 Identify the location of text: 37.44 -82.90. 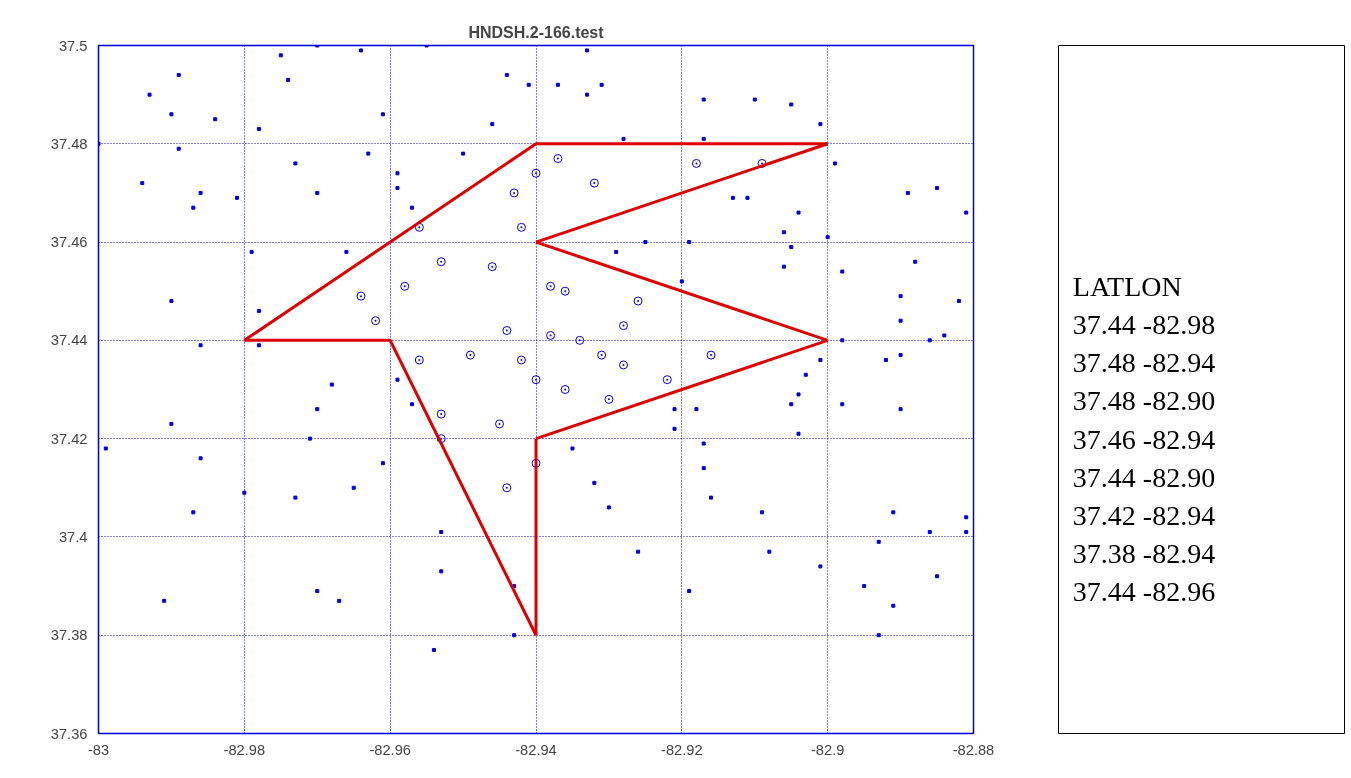
(1144, 477).